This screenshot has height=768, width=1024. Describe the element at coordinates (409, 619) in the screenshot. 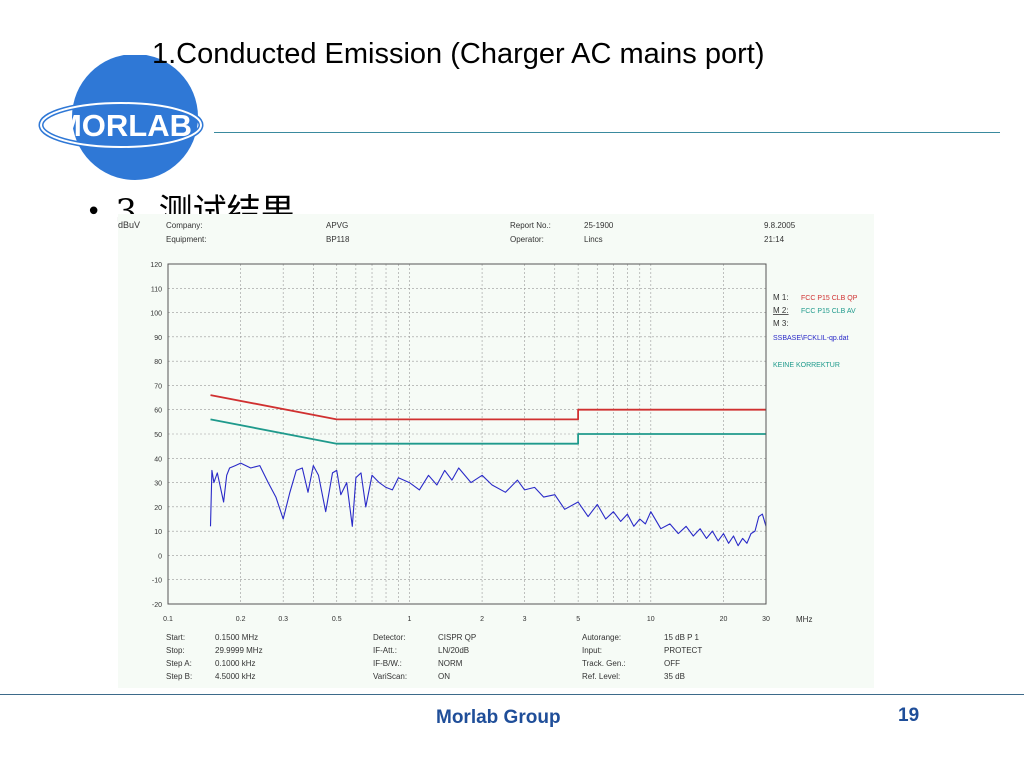

I see `x-tick-label: 1` at that location.